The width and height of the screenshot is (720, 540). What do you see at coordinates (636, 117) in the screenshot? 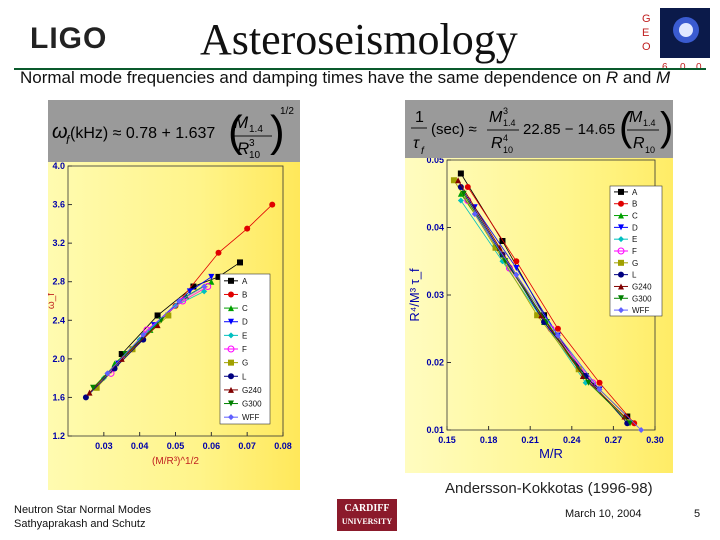
I see `formula-right-m: M` at bounding box center [636, 117].